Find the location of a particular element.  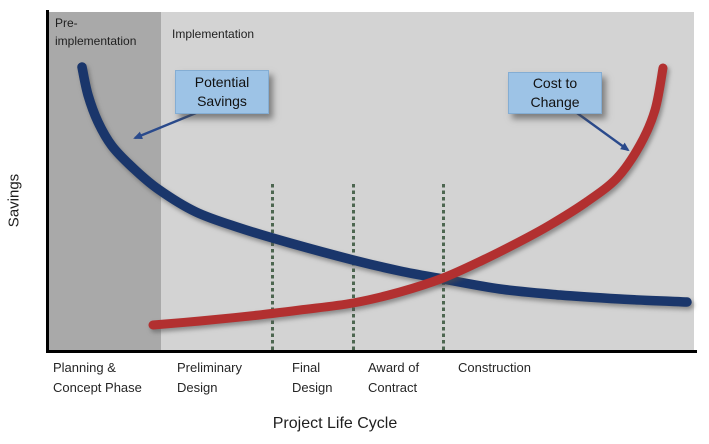

xaxis-label-planning-concept-phase: Planning & Concept Phase is located at coordinates (97, 377).